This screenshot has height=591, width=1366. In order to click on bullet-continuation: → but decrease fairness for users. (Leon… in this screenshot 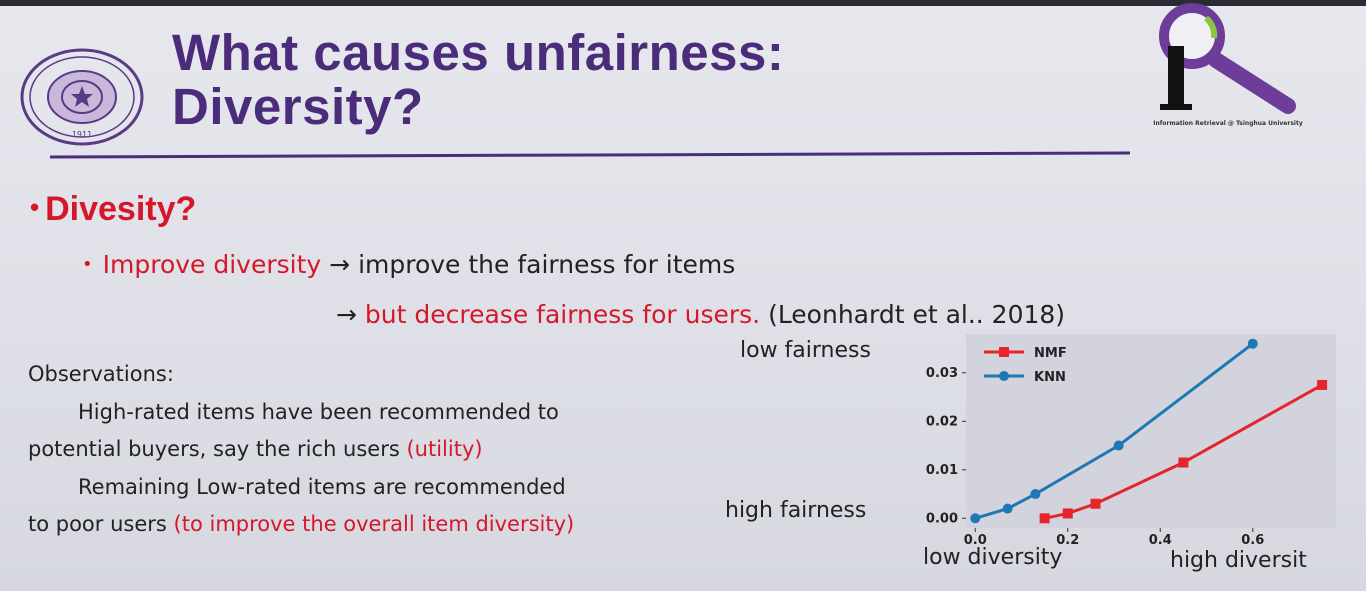, I will do `click(700, 314)`.